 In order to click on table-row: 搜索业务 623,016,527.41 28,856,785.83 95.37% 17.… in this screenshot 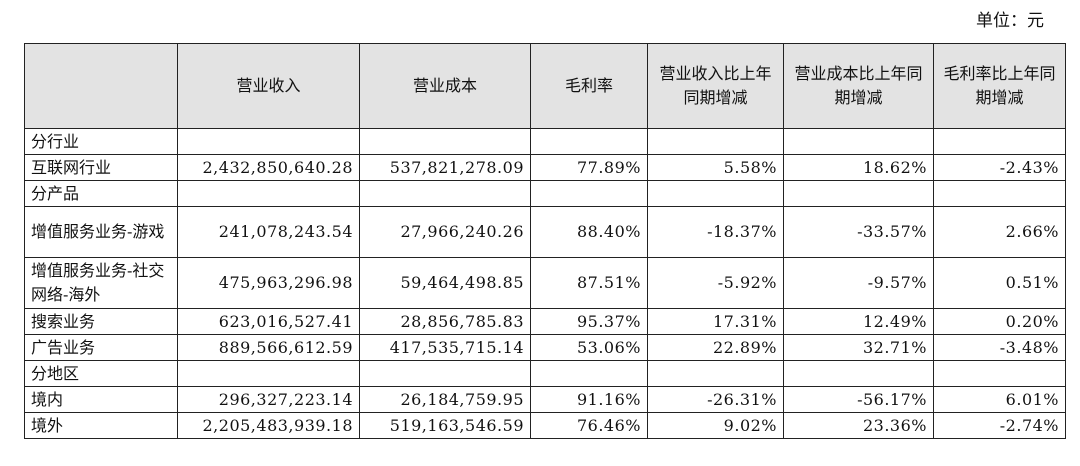, I will do `click(545, 321)`.